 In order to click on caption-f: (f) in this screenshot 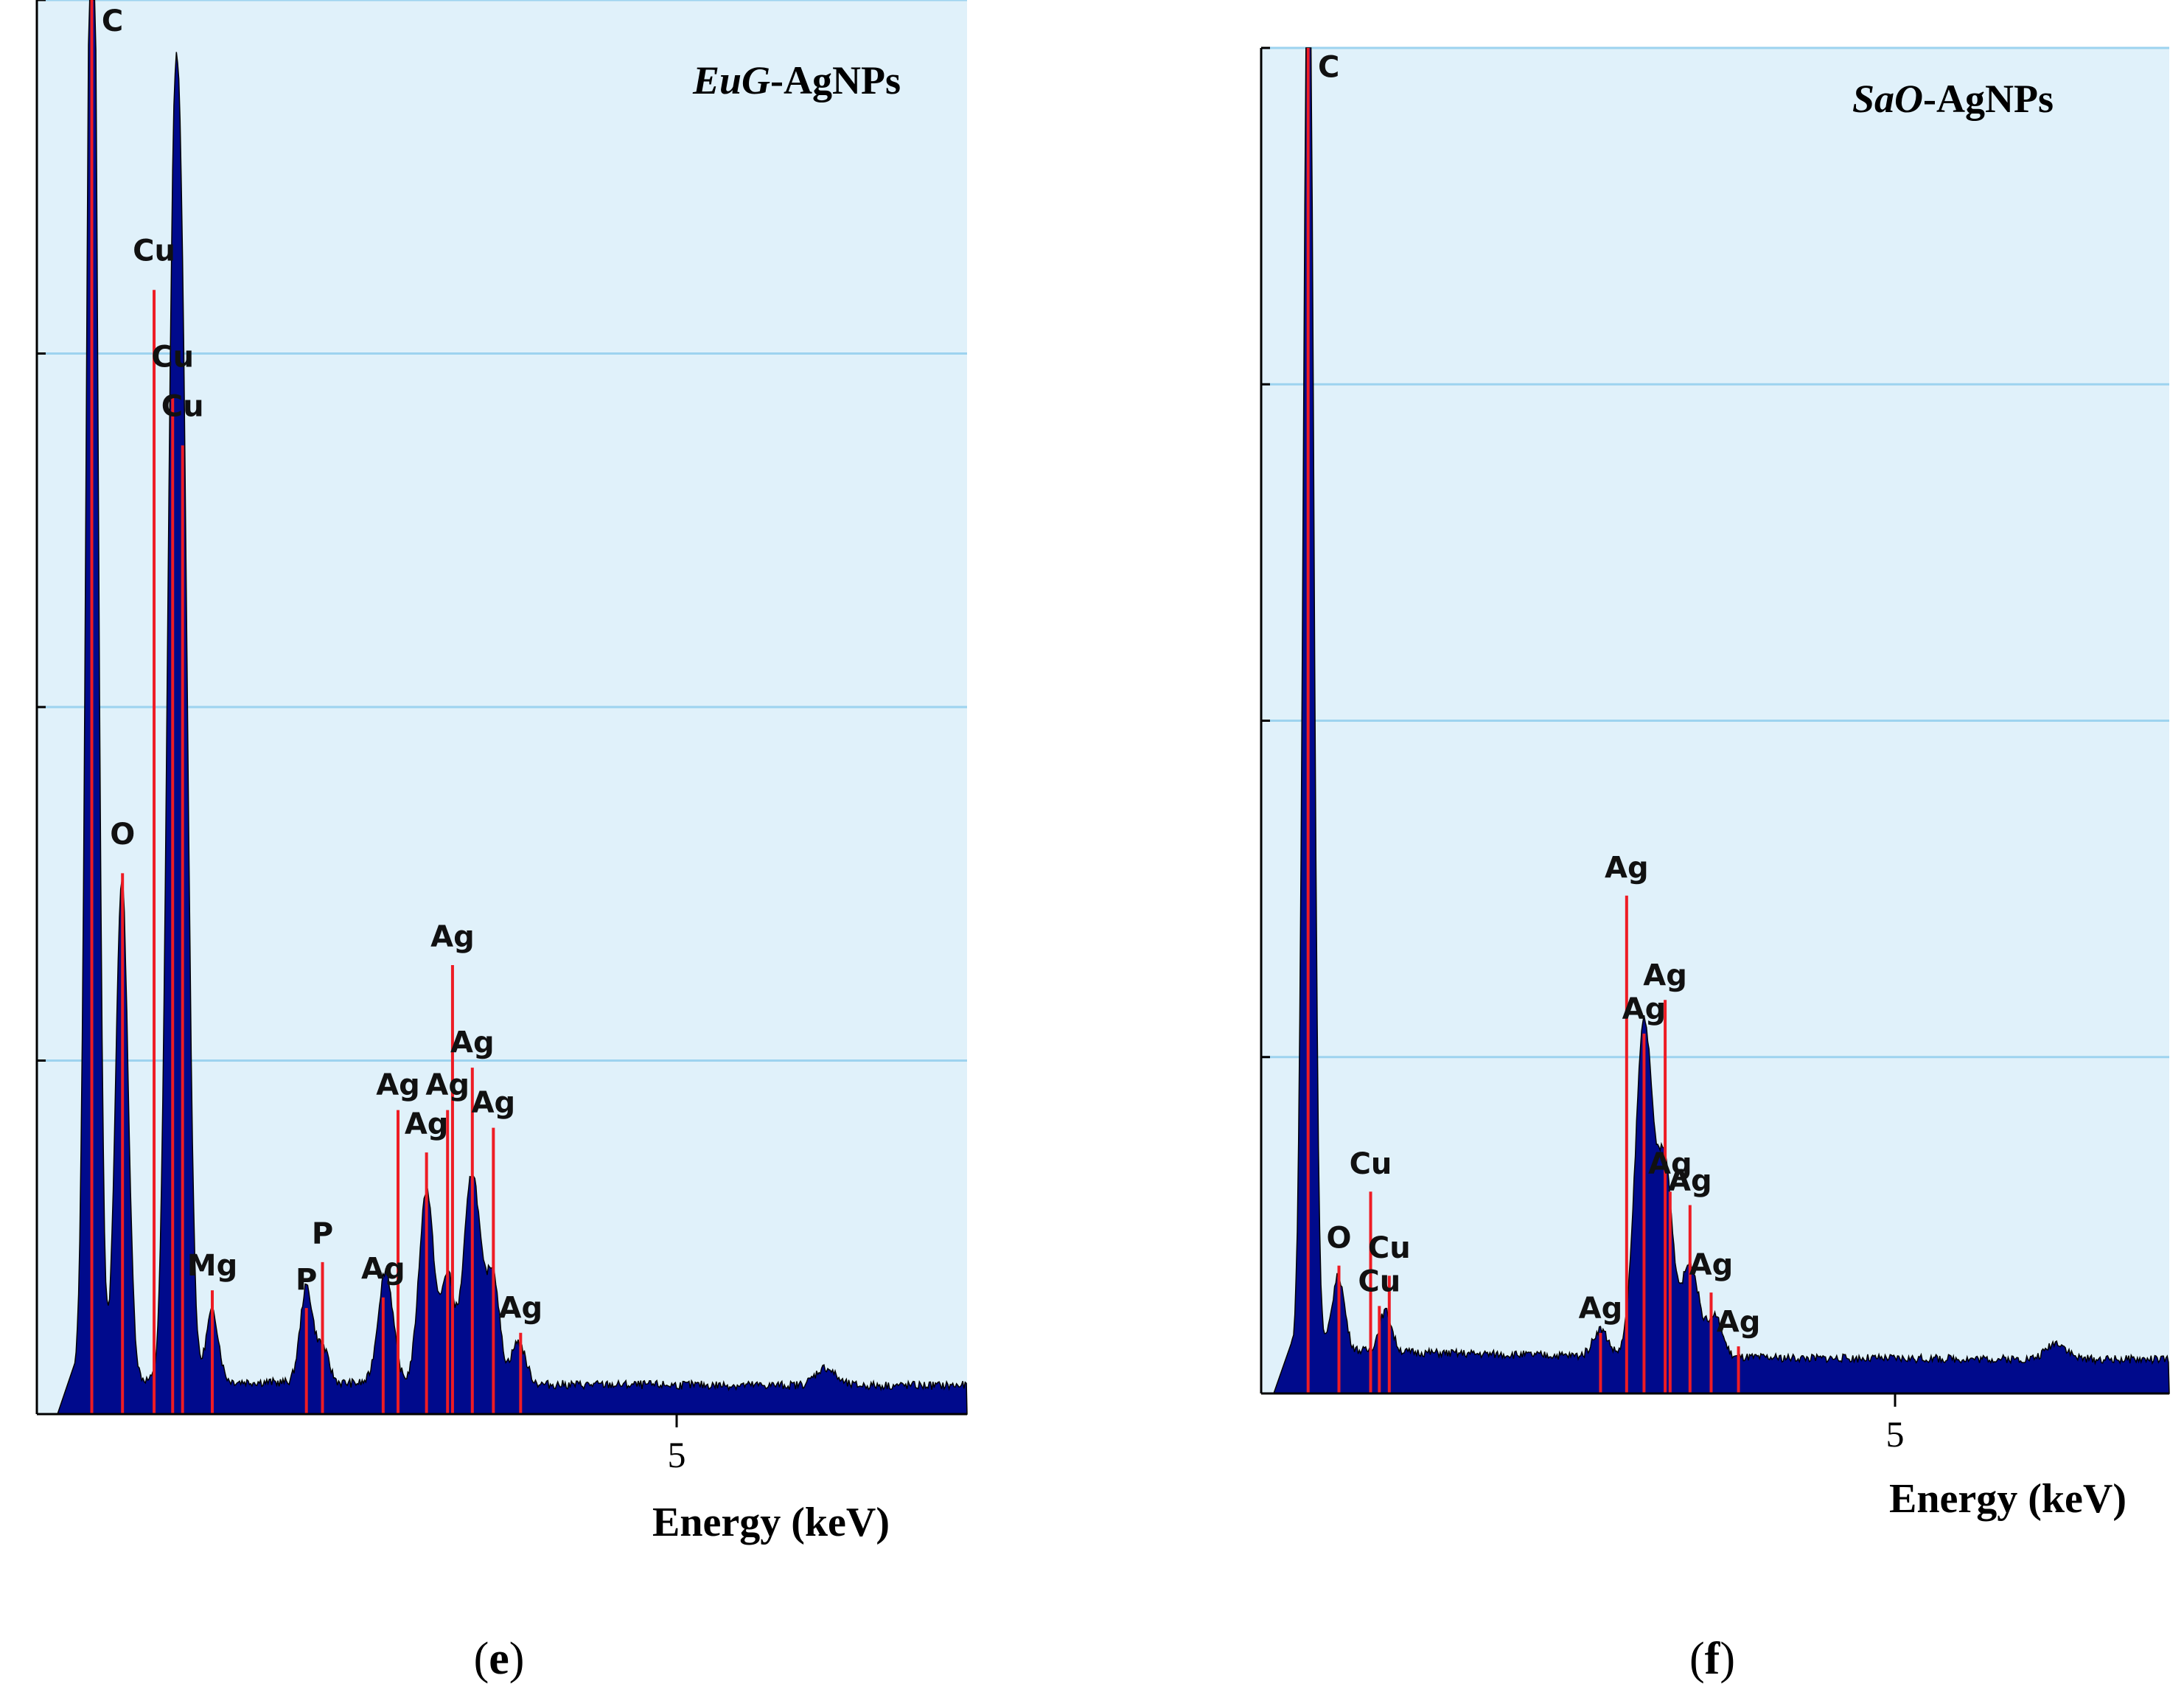, I will do `click(1712, 1659)`.